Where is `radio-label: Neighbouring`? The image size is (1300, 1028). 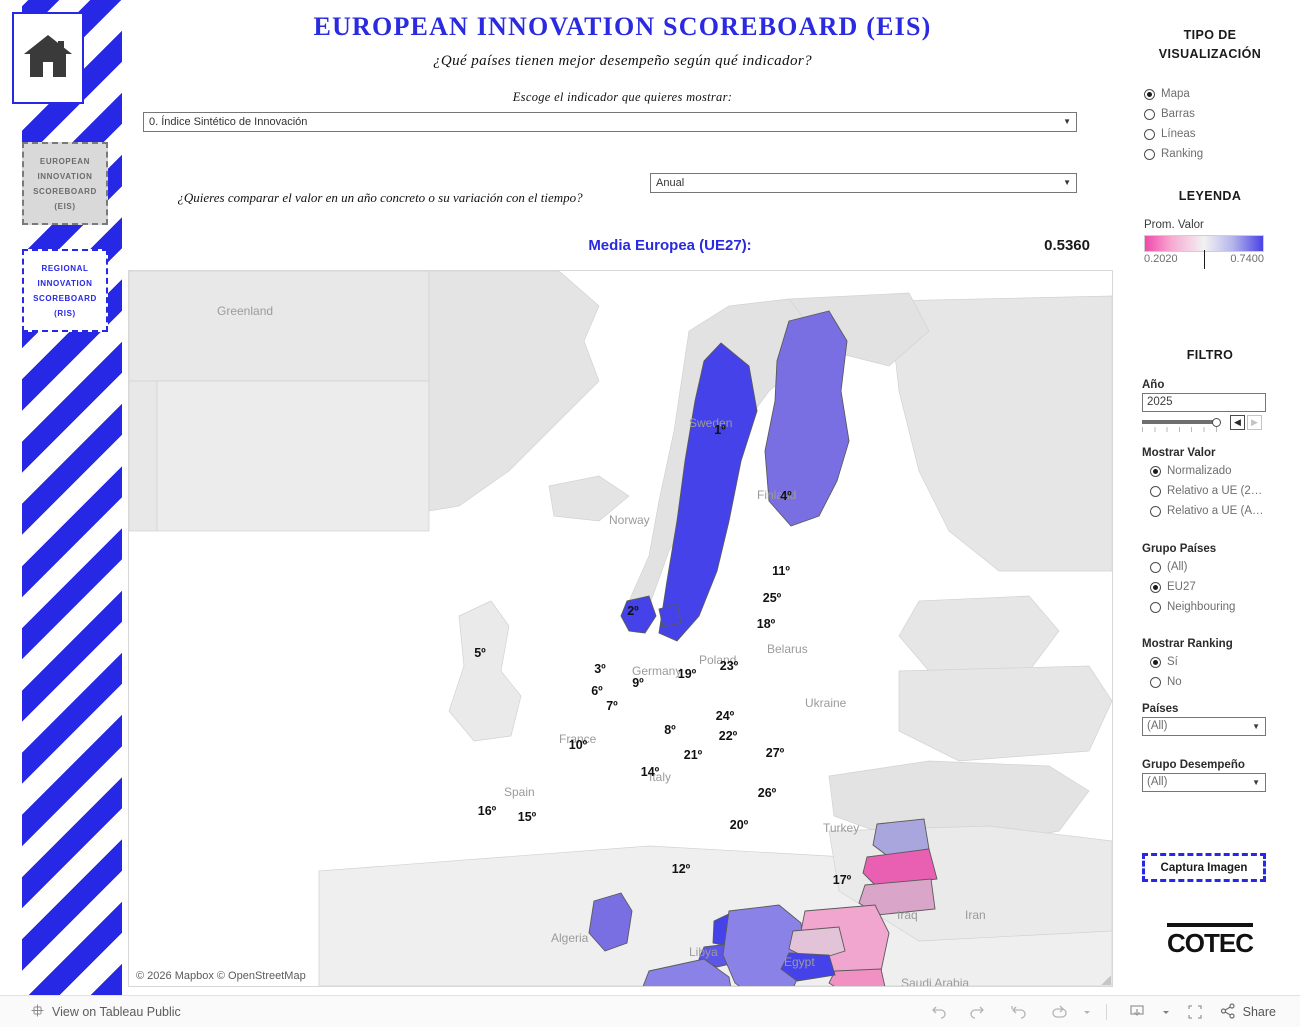
radio-label: Neighbouring is located at coordinates (1201, 607).